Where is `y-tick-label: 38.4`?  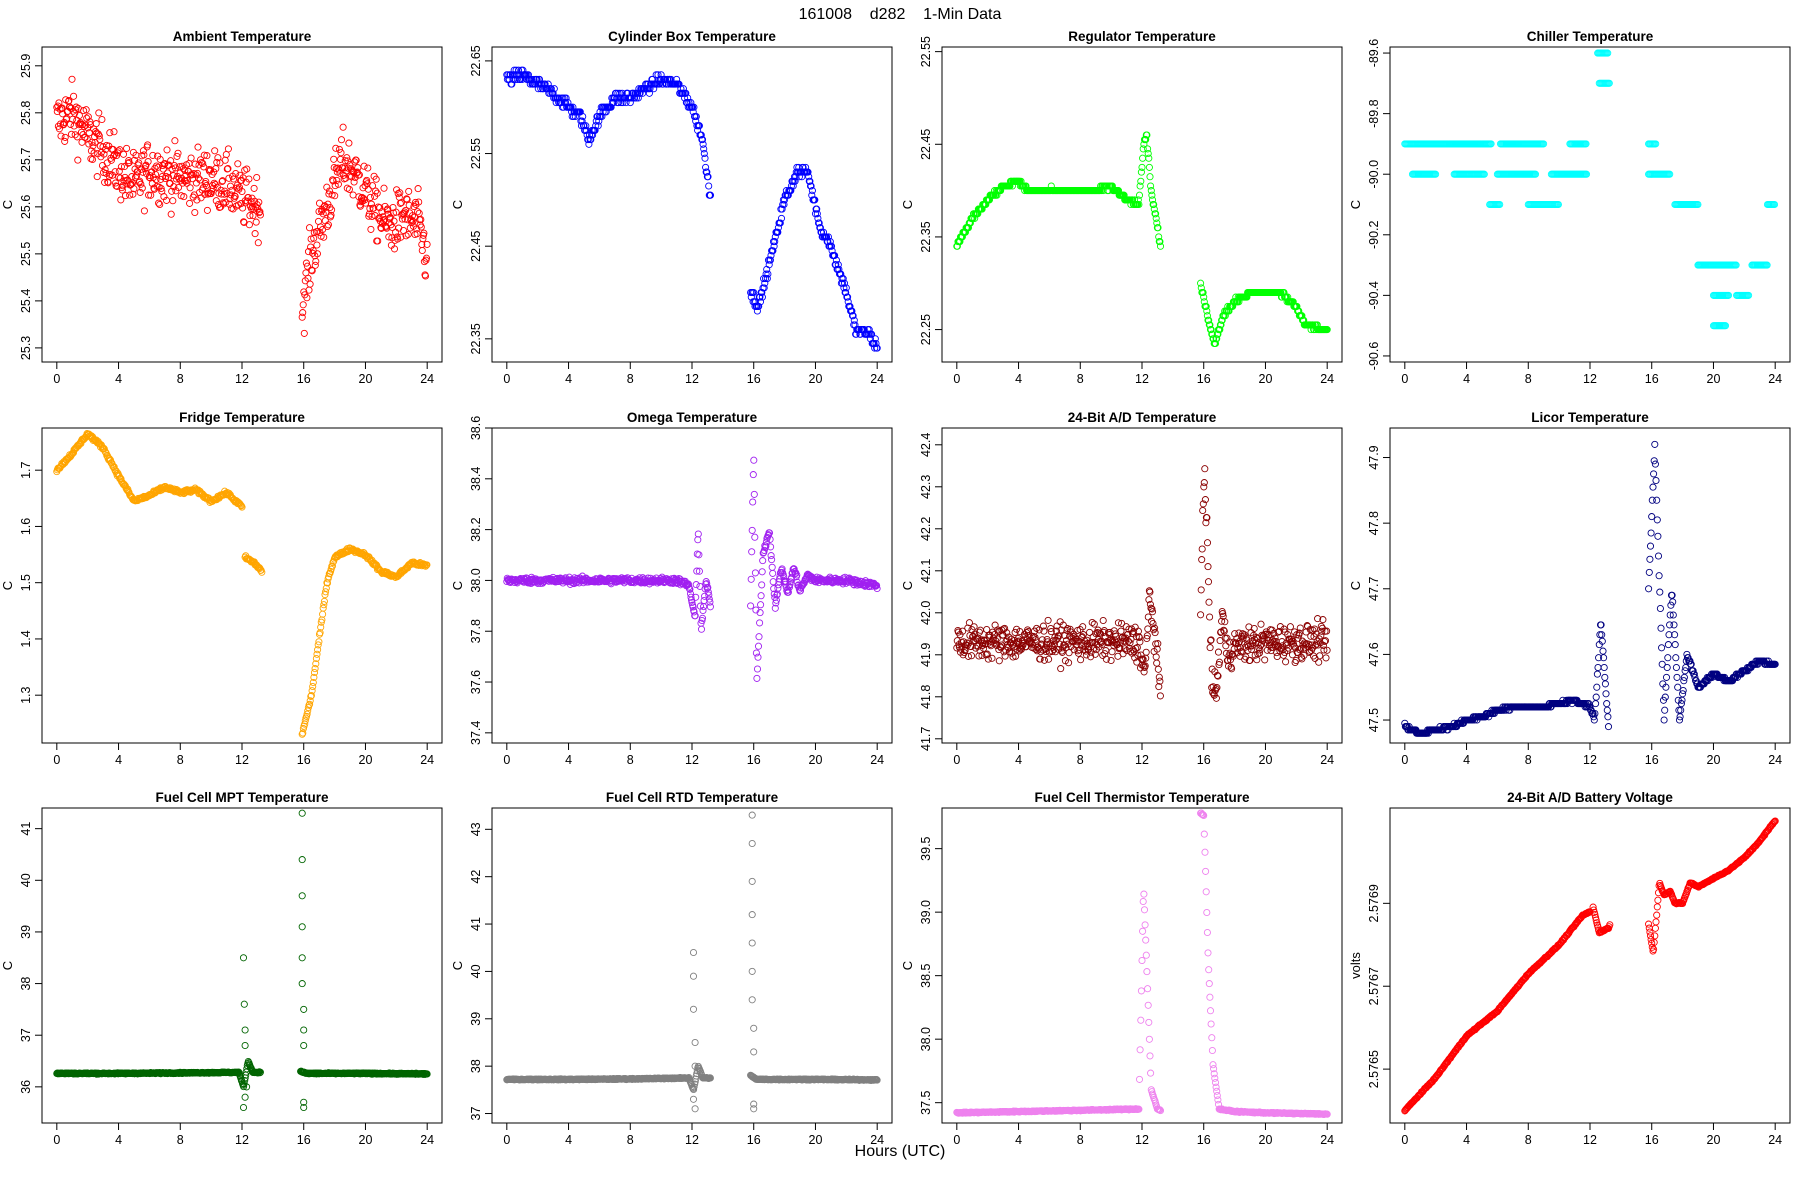 y-tick-label: 38.4 is located at coordinates (476, 479).